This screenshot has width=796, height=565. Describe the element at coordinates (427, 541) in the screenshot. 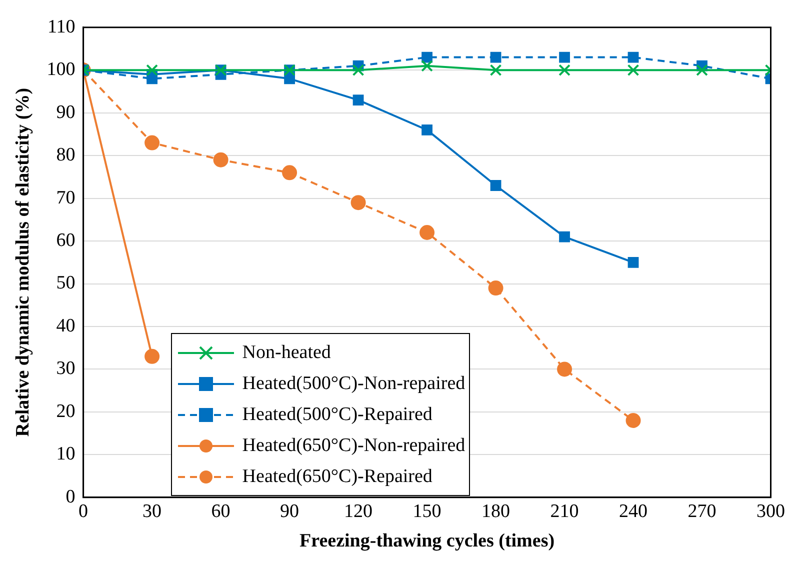

I see `x-axis-title: Freezing-thawing cycles (times)` at that location.